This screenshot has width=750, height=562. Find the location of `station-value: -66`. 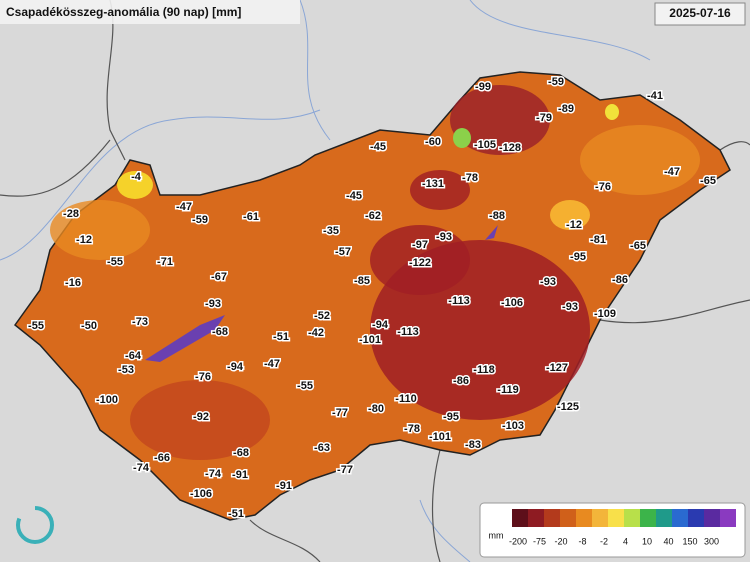

station-value: -66 is located at coordinates (162, 458).